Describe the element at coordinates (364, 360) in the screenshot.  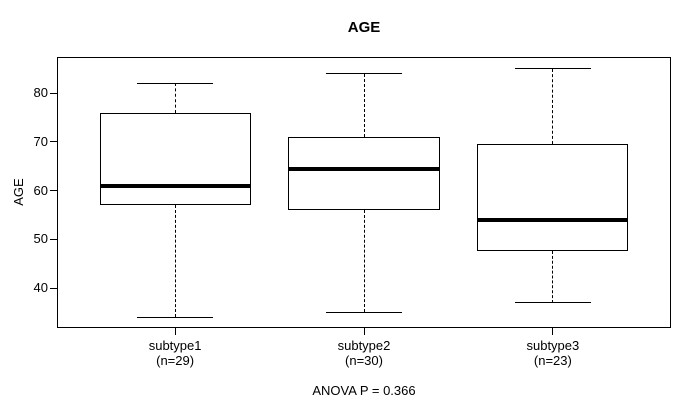
I see `group-count-label: (n=30)` at that location.